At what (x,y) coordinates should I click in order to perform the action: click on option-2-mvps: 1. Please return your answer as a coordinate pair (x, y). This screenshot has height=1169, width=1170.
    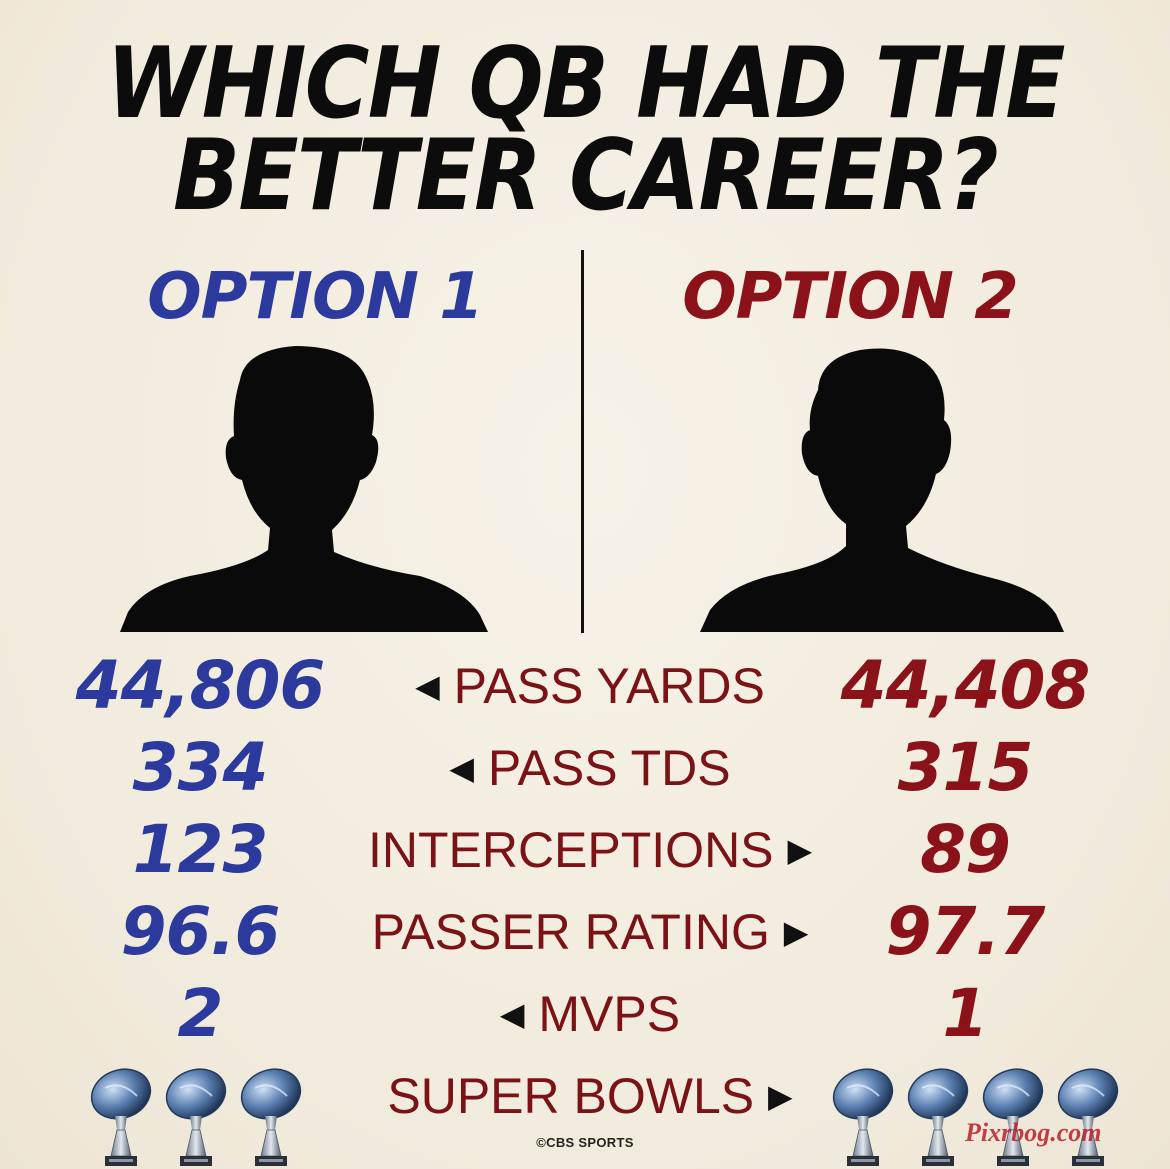
    Looking at the image, I should click on (965, 1013).